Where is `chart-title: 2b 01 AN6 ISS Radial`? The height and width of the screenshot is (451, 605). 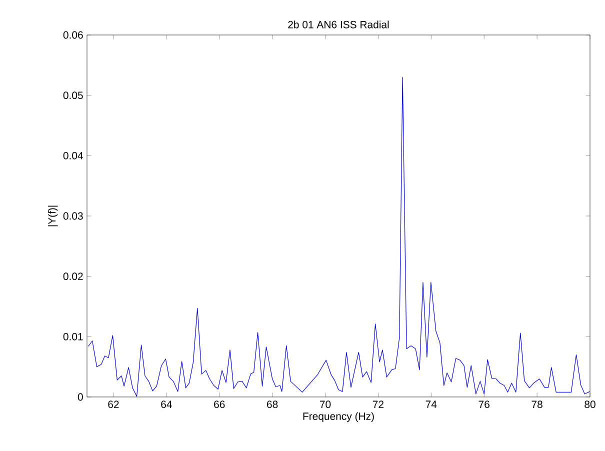 chart-title: 2b 01 AN6 ISS Radial is located at coordinates (338, 24).